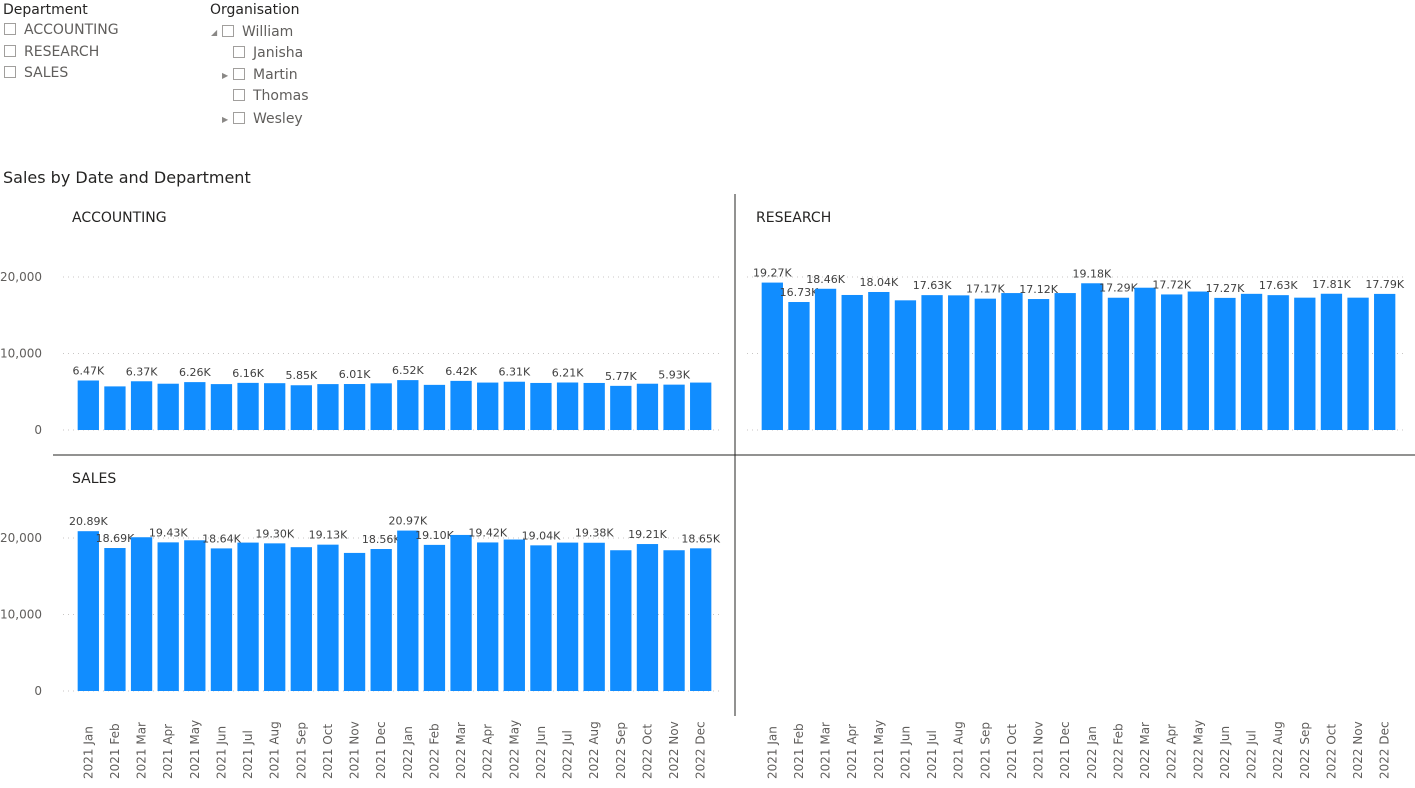 The height and width of the screenshot is (788, 1415). I want to click on organisation-slicer-title: Organisation, so click(255, 10).